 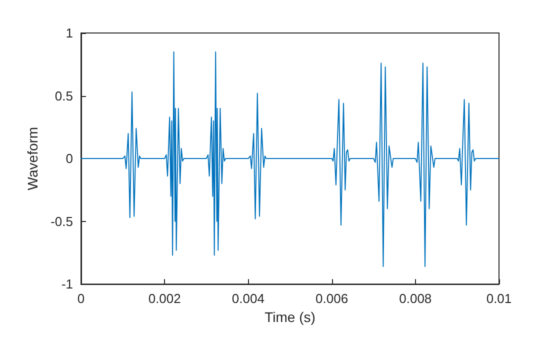 What do you see at coordinates (67, 284) in the screenshot?
I see `y-tick-label: -1` at bounding box center [67, 284].